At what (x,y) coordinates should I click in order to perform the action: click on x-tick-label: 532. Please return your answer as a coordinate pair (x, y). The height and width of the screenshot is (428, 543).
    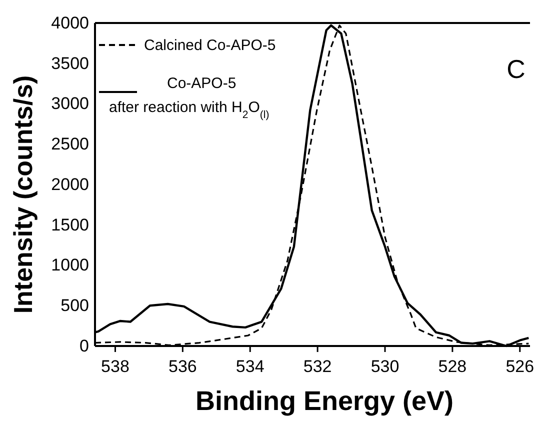
    Looking at the image, I should click on (317, 366).